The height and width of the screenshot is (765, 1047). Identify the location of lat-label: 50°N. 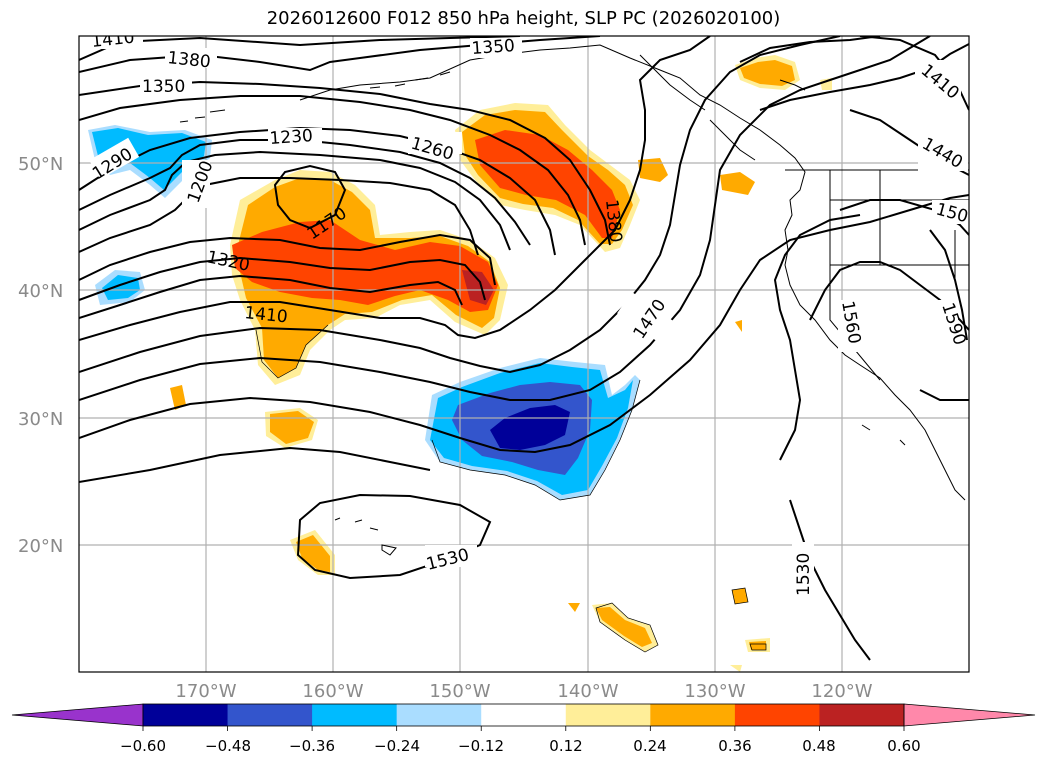
(40, 164).